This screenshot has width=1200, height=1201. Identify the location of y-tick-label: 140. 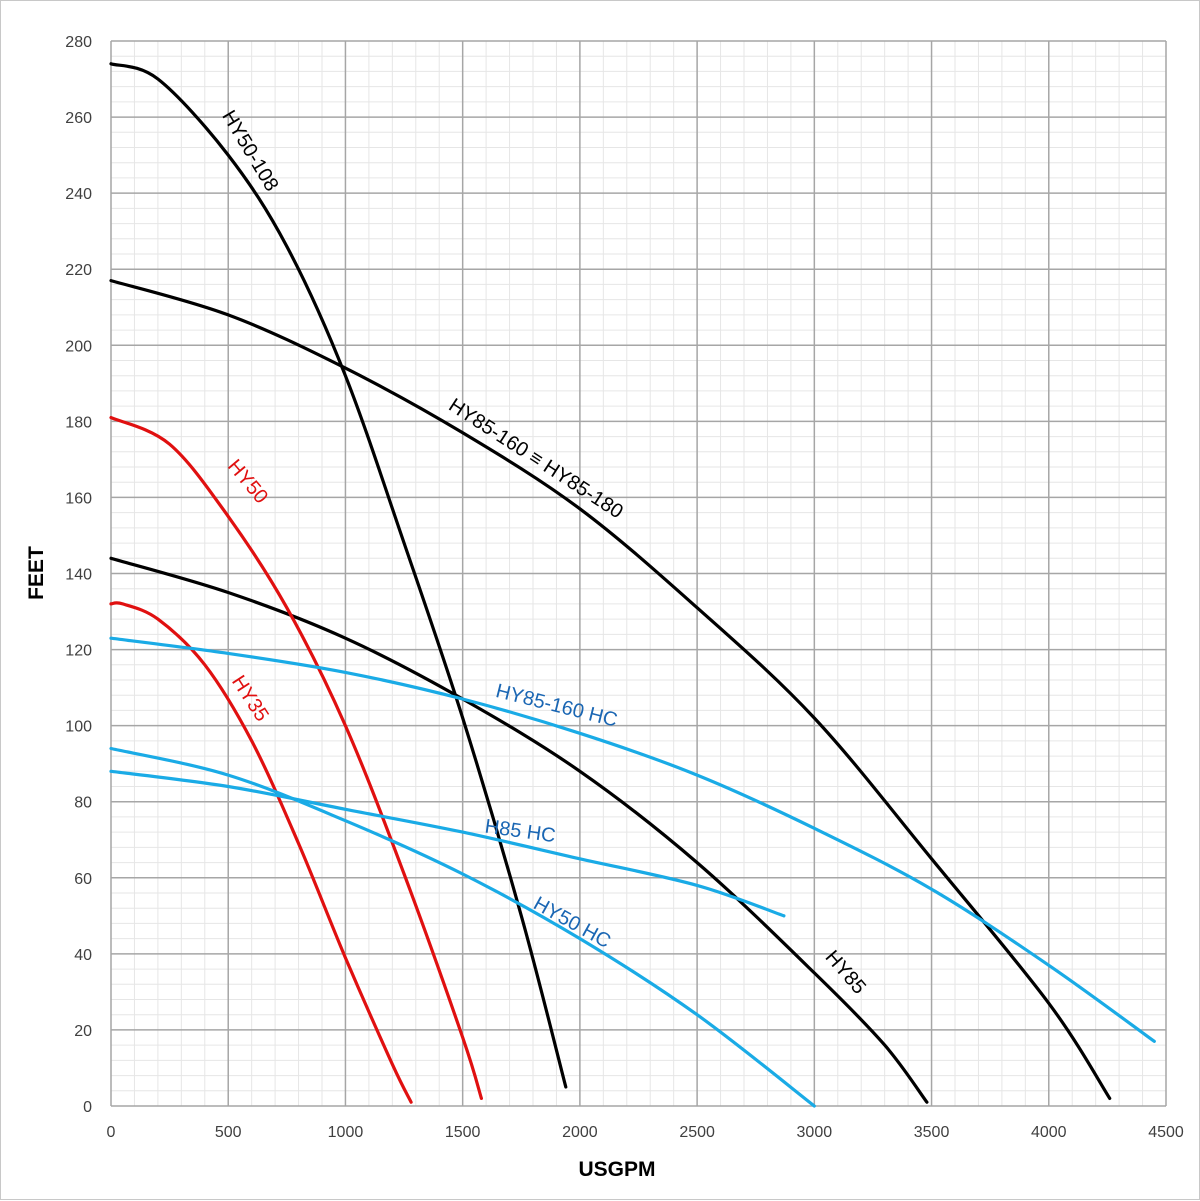
(78, 575).